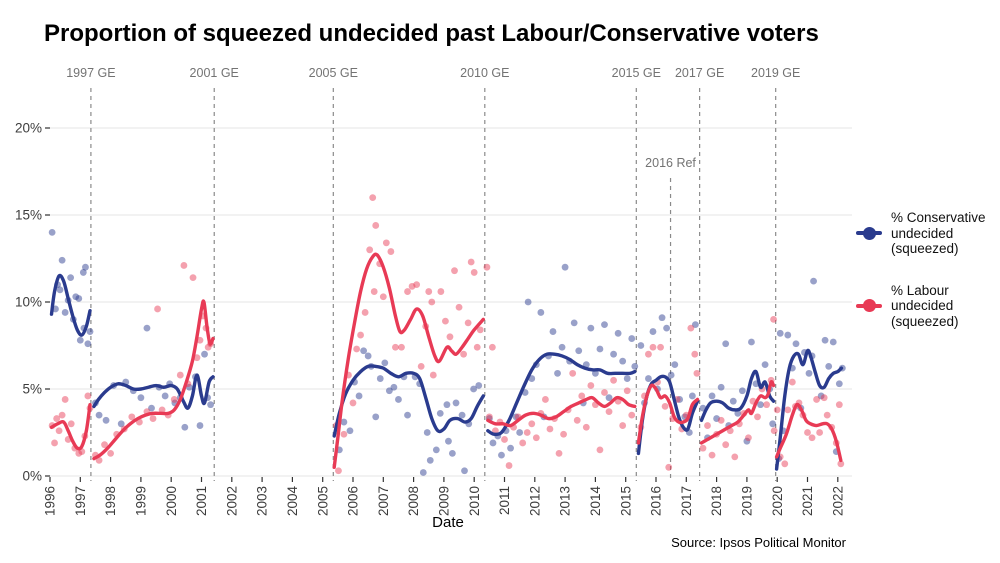 The width and height of the screenshot is (1000, 563). Describe the element at coordinates (869, 306) in the screenshot. I see `labour-legend-key-icon` at that location.